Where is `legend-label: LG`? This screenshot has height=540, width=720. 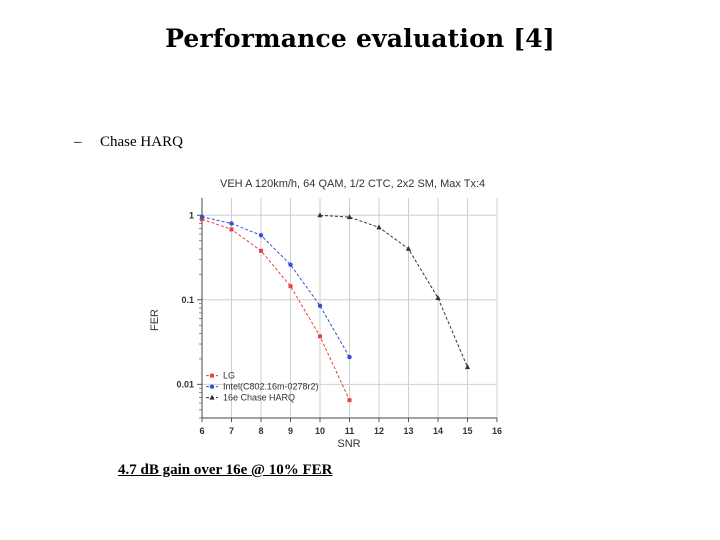 legend-label: LG is located at coordinates (229, 376).